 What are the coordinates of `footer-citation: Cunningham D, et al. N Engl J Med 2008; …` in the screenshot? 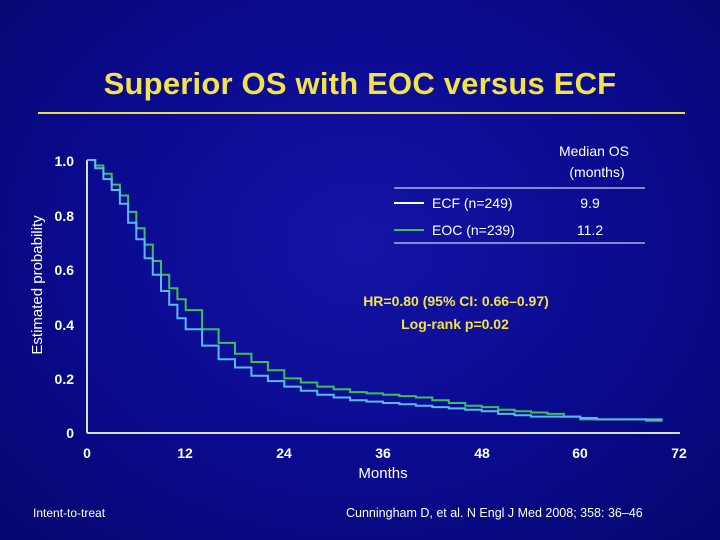 It's located at (494, 513).